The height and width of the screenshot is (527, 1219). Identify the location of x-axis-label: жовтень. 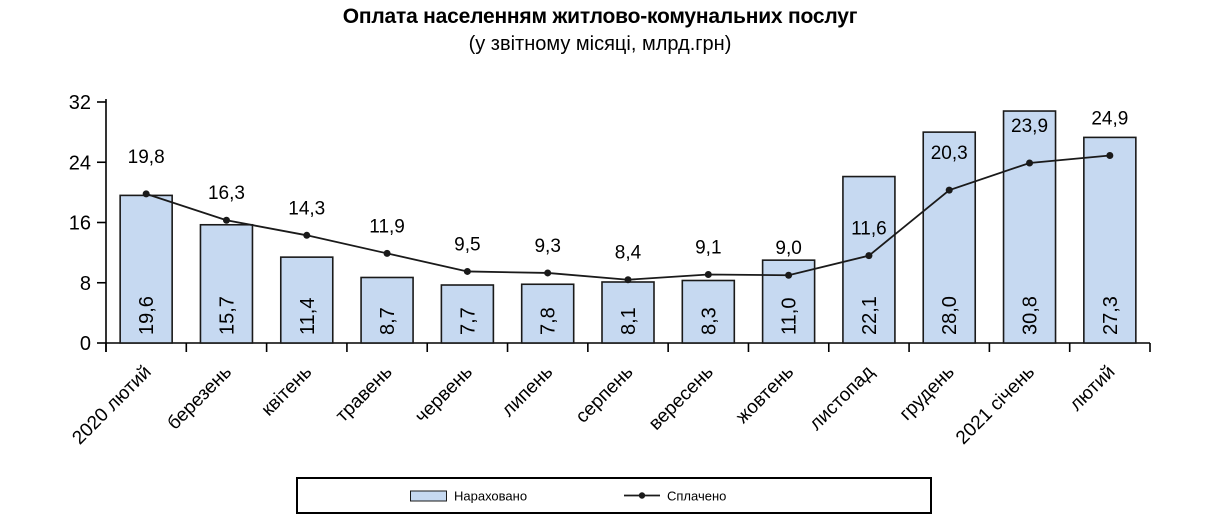
(765, 395).